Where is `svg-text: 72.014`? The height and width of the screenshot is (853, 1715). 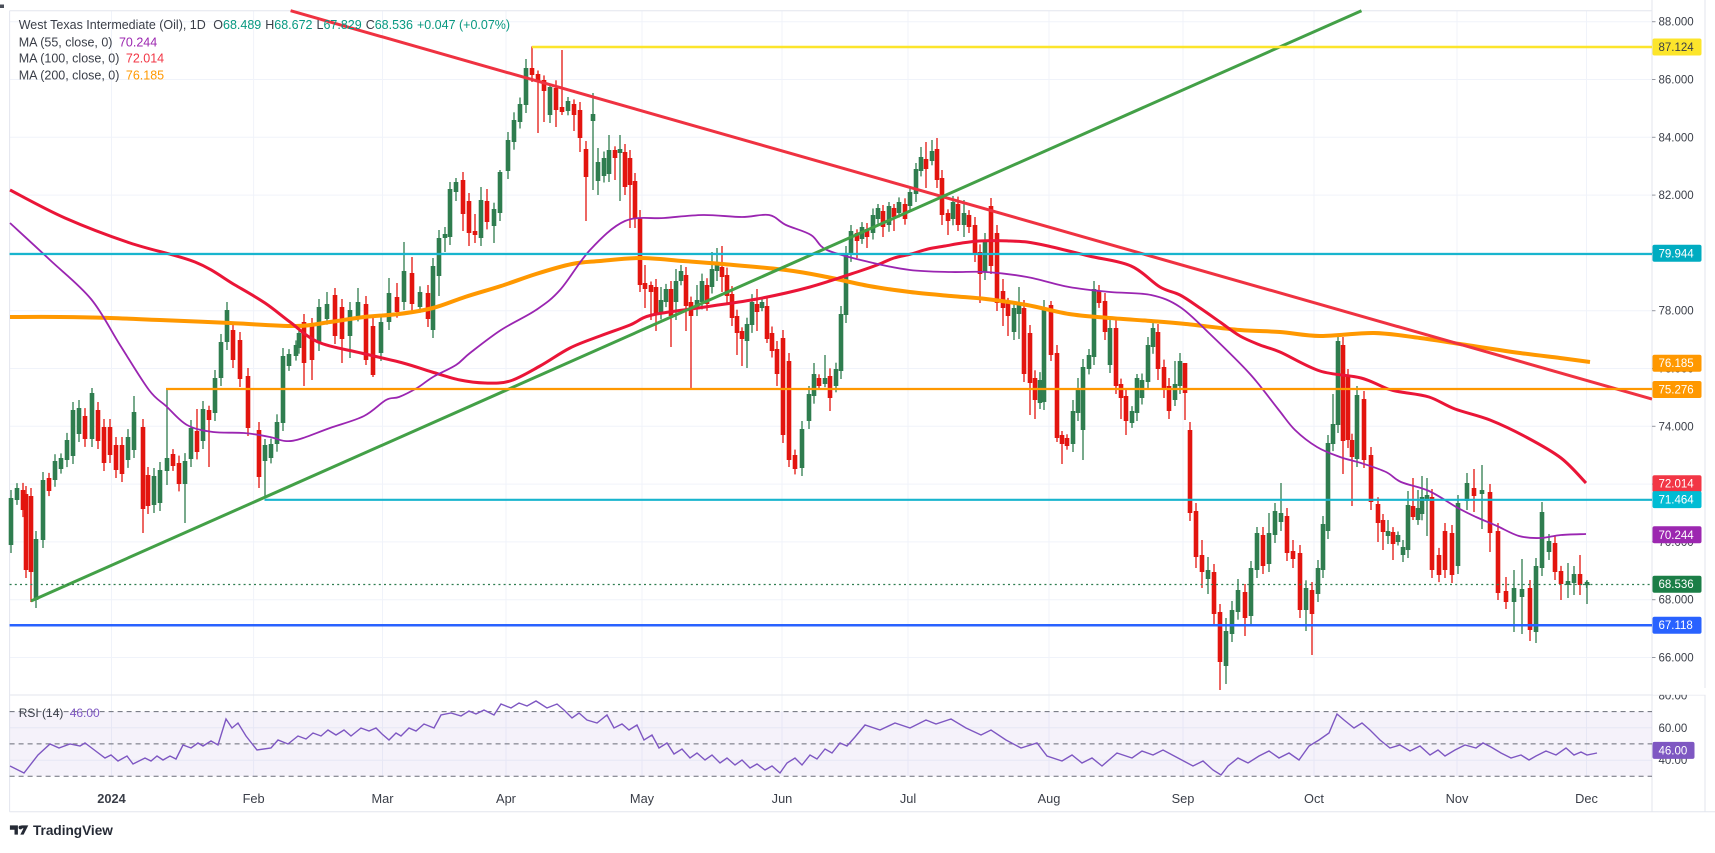
svg-text: 72.014 is located at coordinates (1677, 485).